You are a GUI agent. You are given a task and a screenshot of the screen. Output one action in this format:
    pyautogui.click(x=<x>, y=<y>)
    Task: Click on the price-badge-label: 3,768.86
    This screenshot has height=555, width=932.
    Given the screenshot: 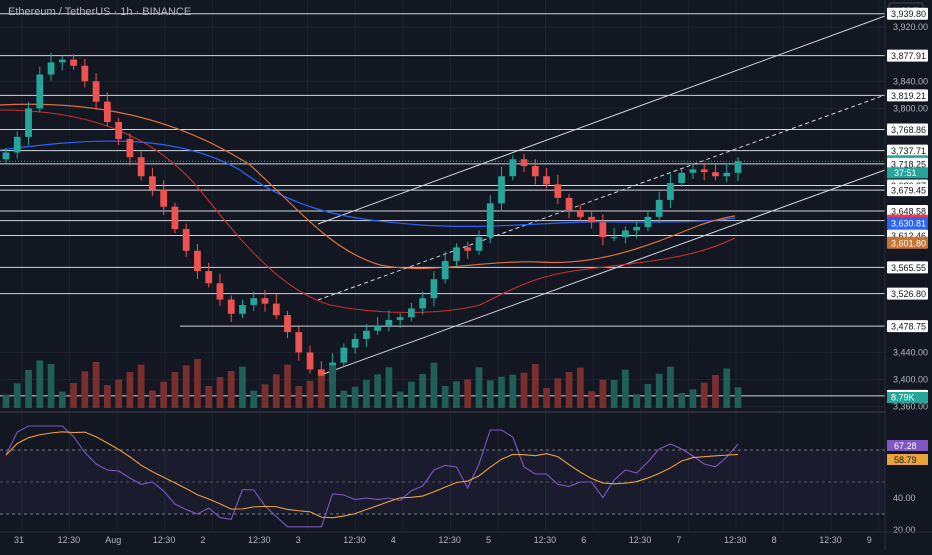 What is the action you would take?
    pyautogui.click(x=908, y=130)
    